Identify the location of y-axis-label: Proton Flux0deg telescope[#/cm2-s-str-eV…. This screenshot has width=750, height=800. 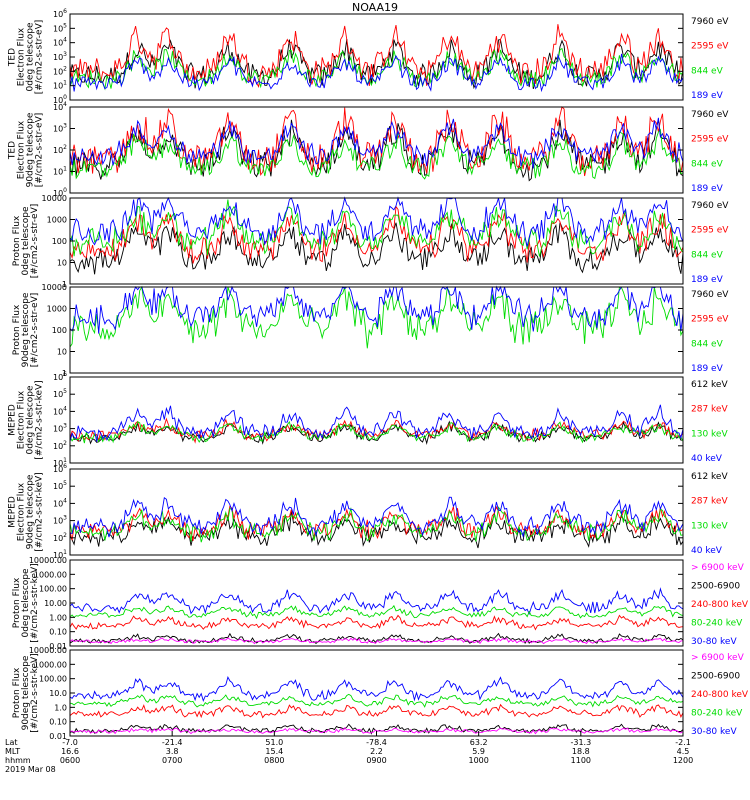
(26, 241).